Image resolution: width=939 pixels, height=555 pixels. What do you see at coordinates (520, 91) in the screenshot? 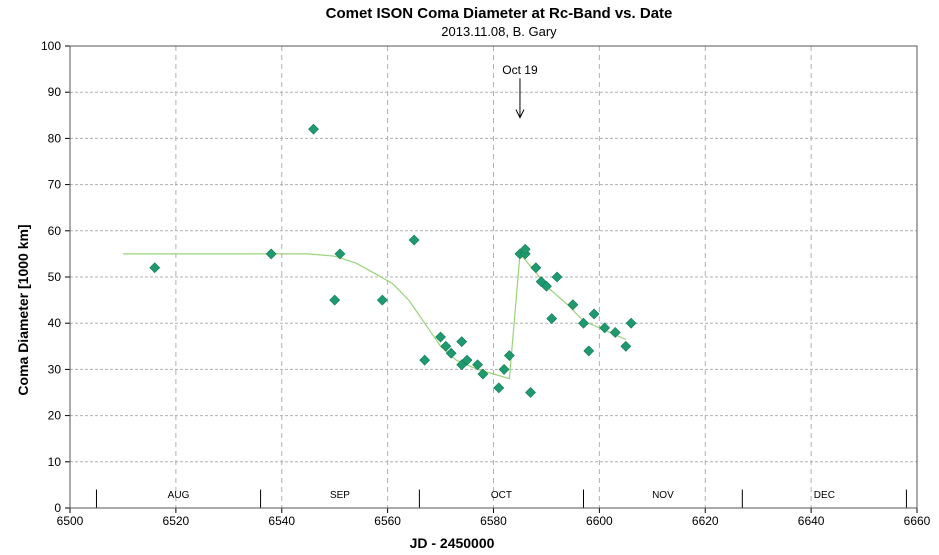
I see `annotations: Oct 19` at bounding box center [520, 91].